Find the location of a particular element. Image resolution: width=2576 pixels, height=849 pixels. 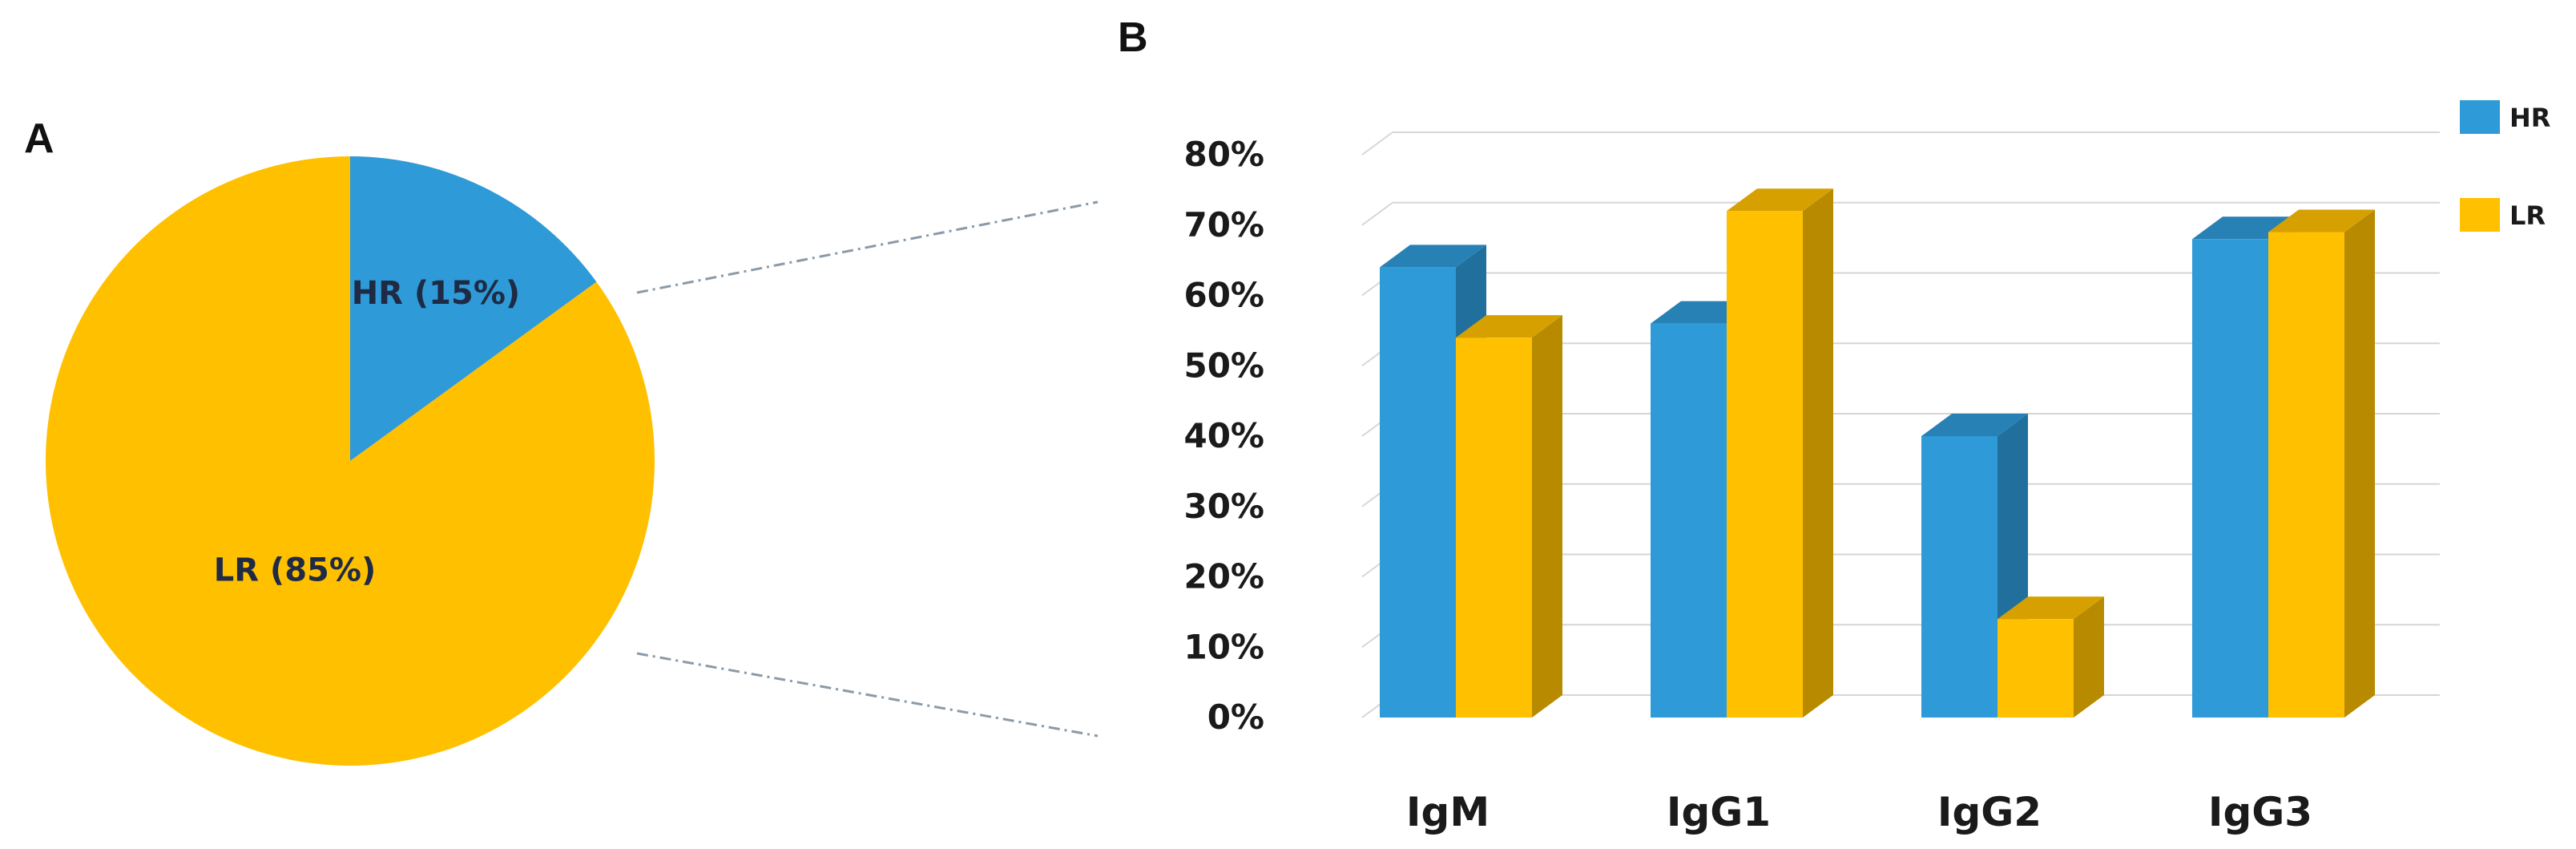

y-tick-label: 50% is located at coordinates (1223, 365).